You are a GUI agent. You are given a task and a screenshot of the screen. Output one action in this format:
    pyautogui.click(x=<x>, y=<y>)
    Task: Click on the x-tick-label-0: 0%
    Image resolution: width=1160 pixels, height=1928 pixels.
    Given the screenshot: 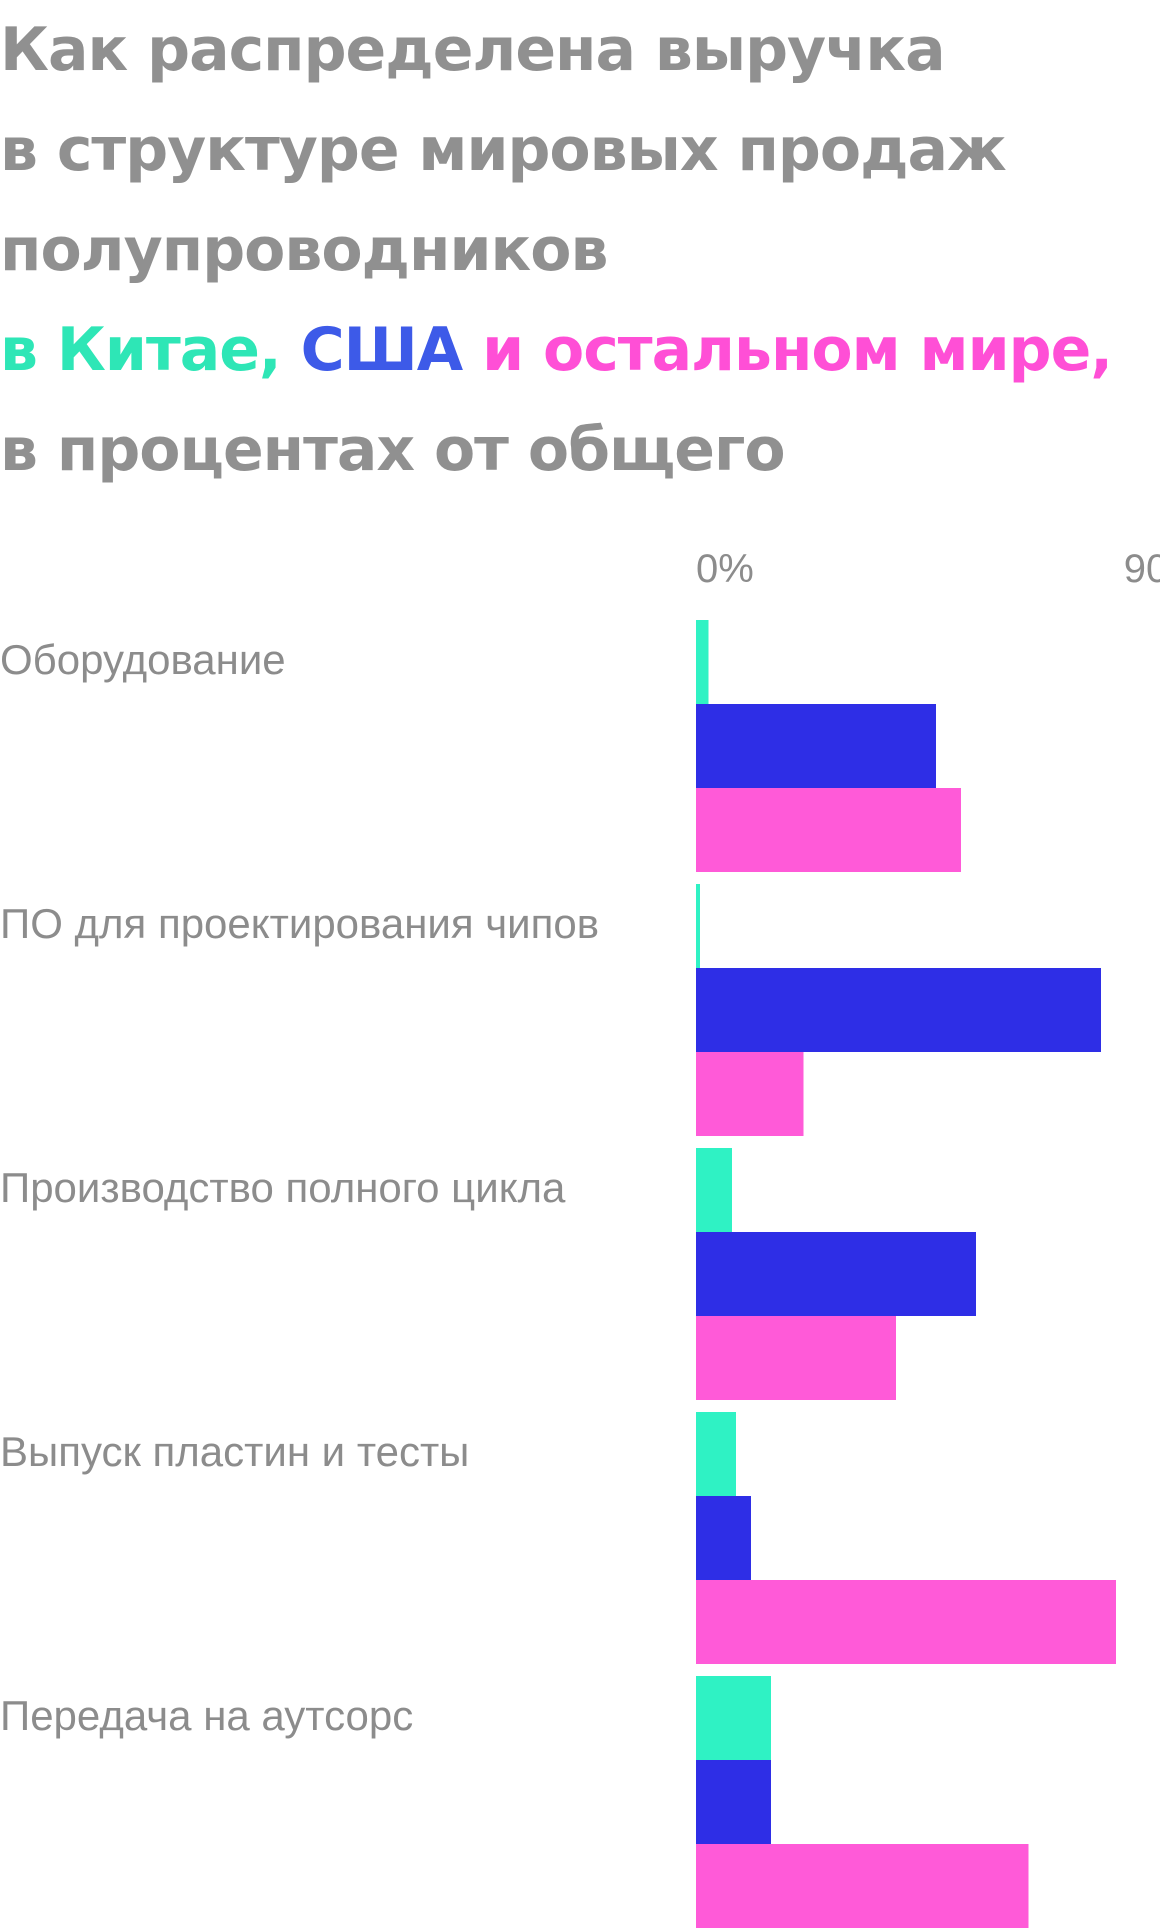 What is the action you would take?
    pyautogui.click(x=725, y=569)
    